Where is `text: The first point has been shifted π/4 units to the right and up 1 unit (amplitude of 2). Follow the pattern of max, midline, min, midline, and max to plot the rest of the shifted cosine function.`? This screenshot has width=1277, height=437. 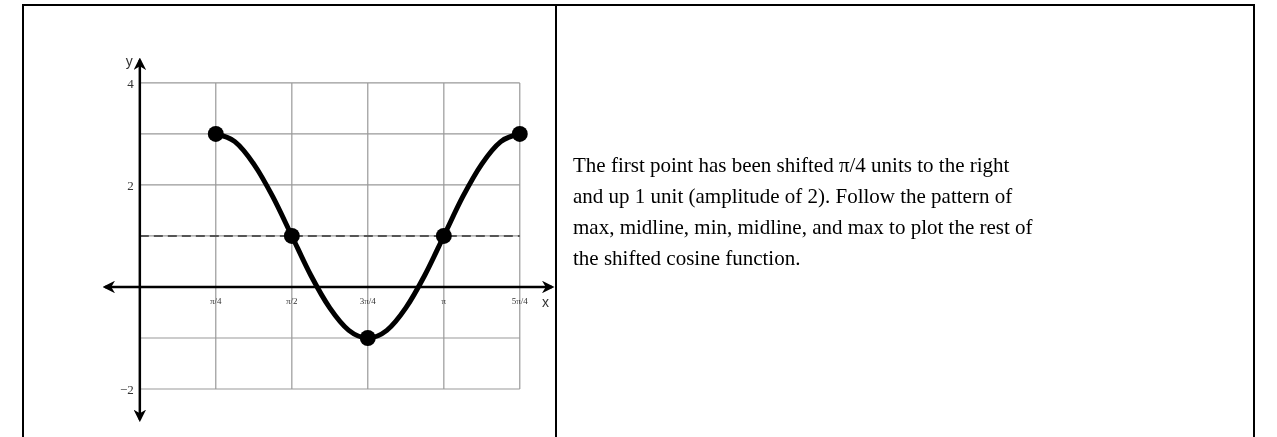 text: The first point has been shifted π/4 units to the right and up 1 unit (amplitude of 2). Follow the pattern of max, midline, min, midline, and max to plot the rest of the shifted cosine function. is located at coordinates (803, 212).